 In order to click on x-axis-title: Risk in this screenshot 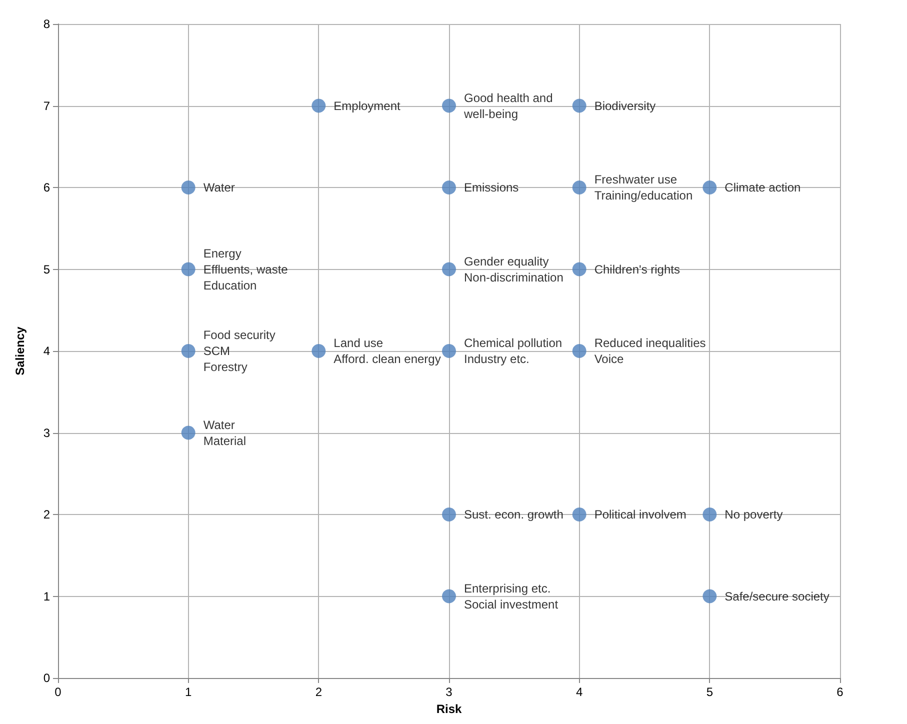, I will do `click(449, 709)`.